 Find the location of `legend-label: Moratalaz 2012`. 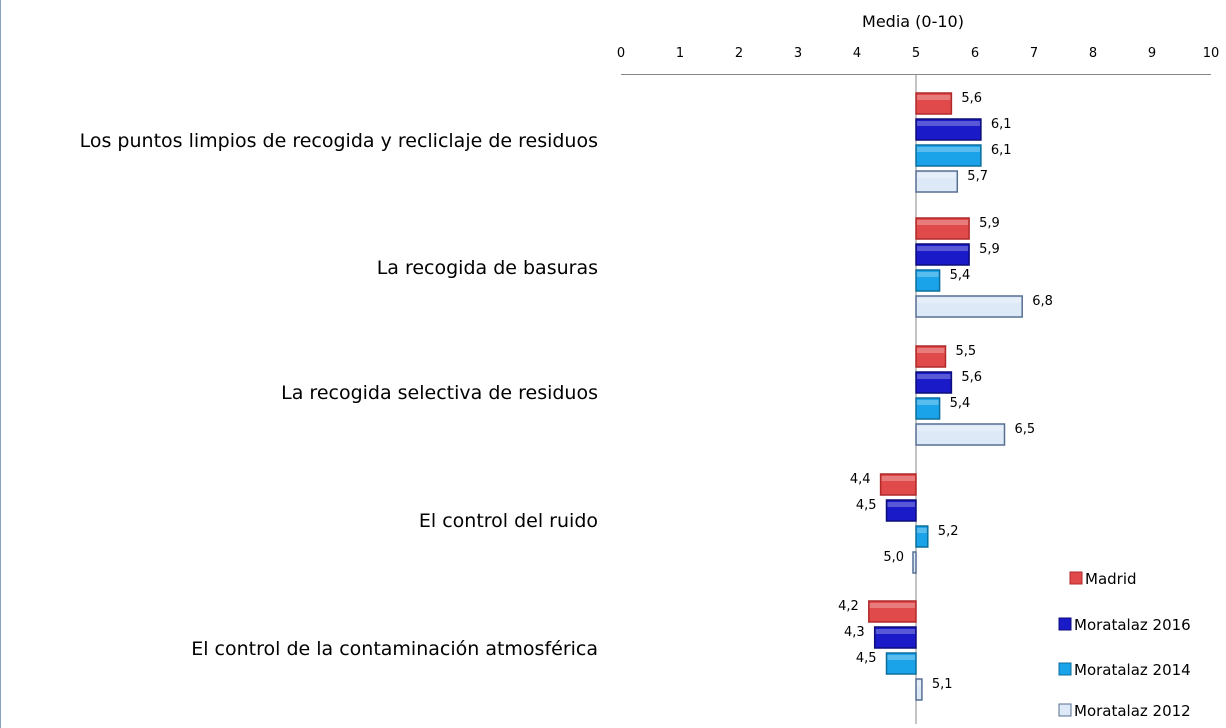

legend-label: Moratalaz 2012 is located at coordinates (1132, 711).